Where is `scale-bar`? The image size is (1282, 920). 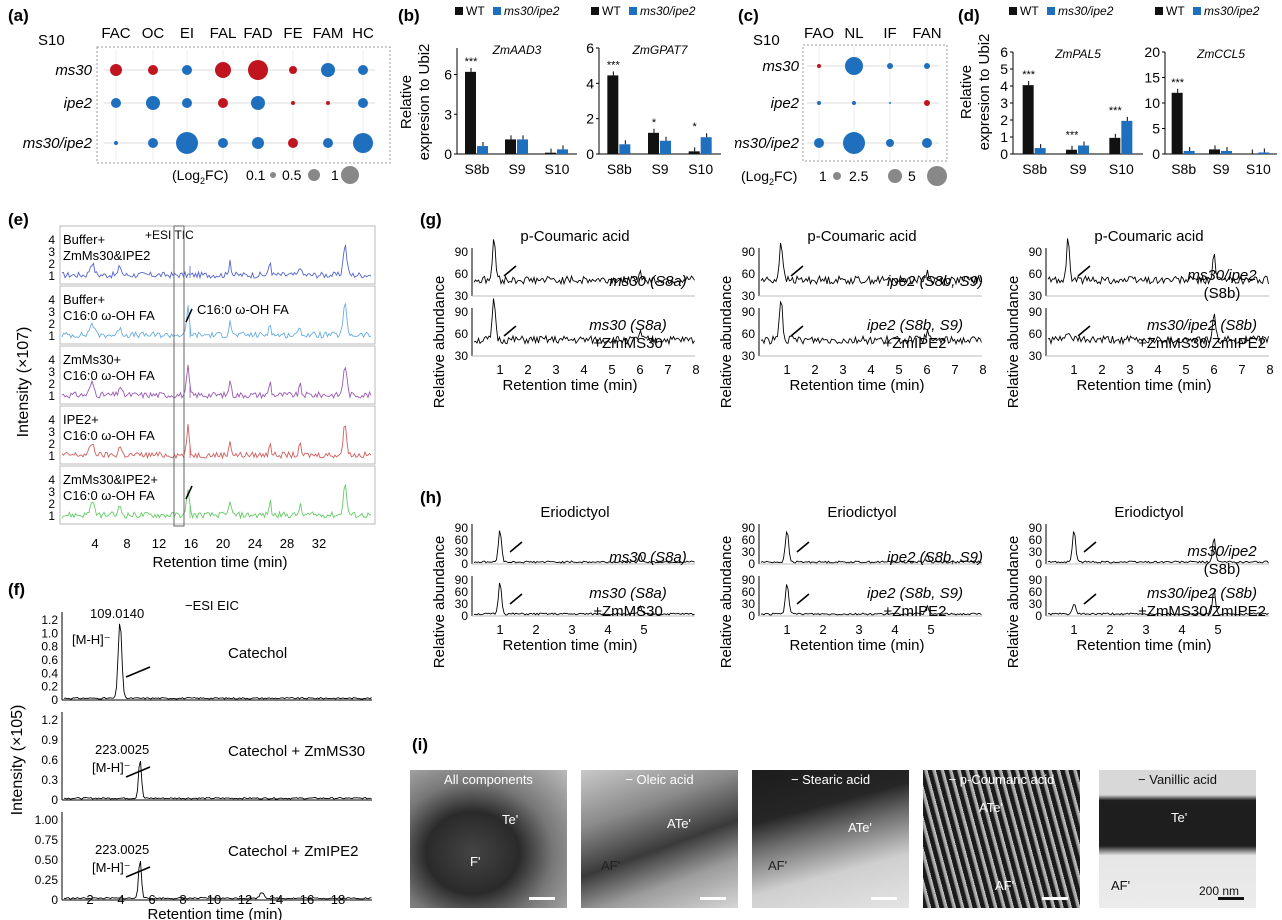 scale-bar is located at coordinates (542, 898).